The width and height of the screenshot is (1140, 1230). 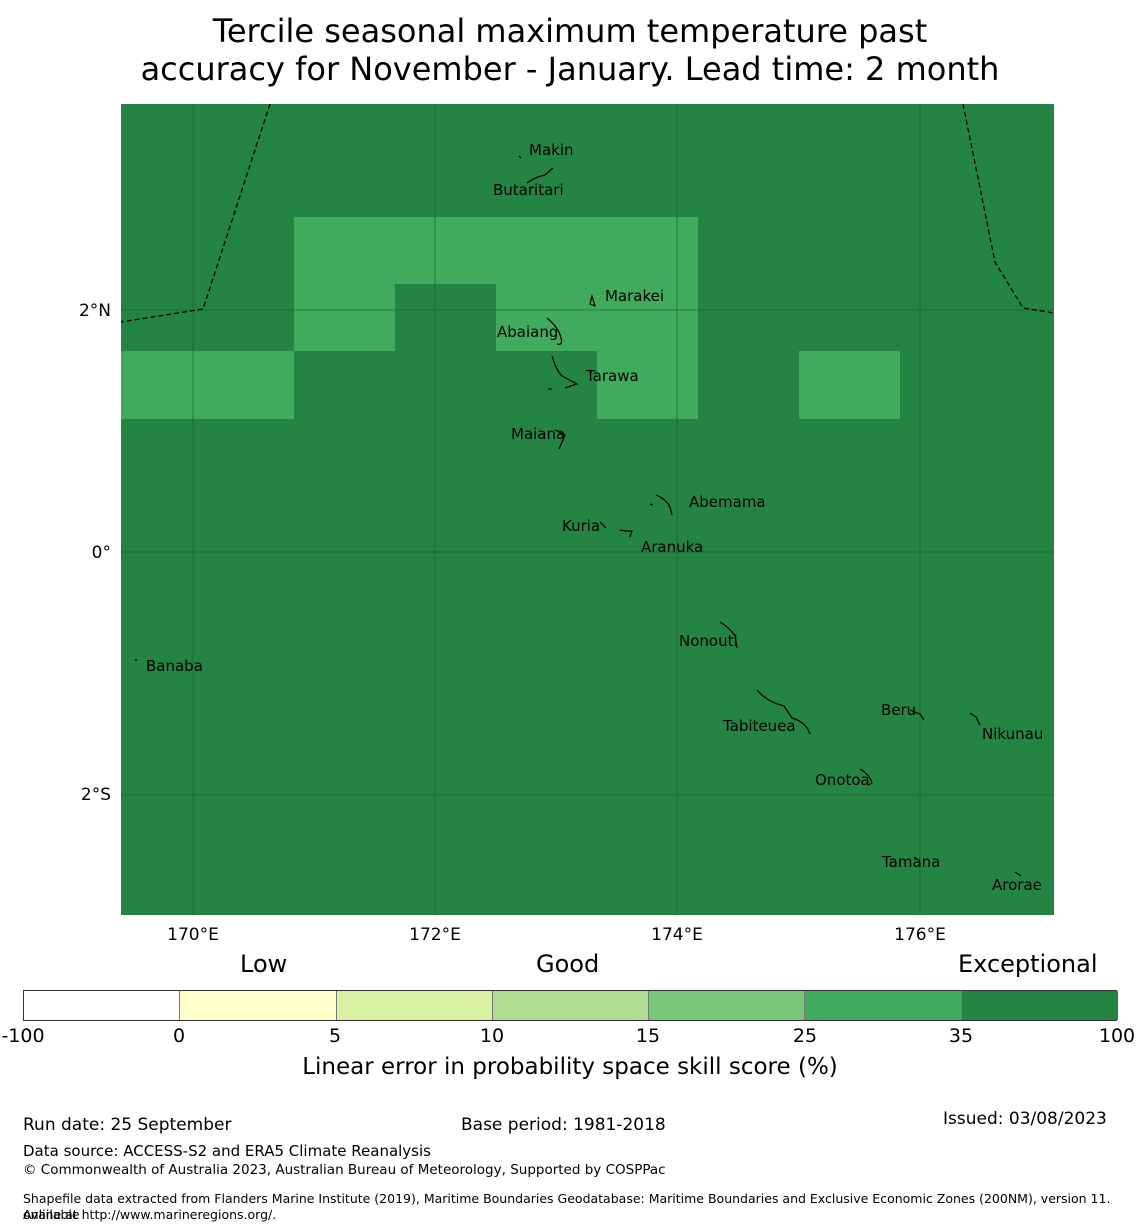 What do you see at coordinates (1117, 1036) in the screenshot?
I see `colorbar-tick: 100` at bounding box center [1117, 1036].